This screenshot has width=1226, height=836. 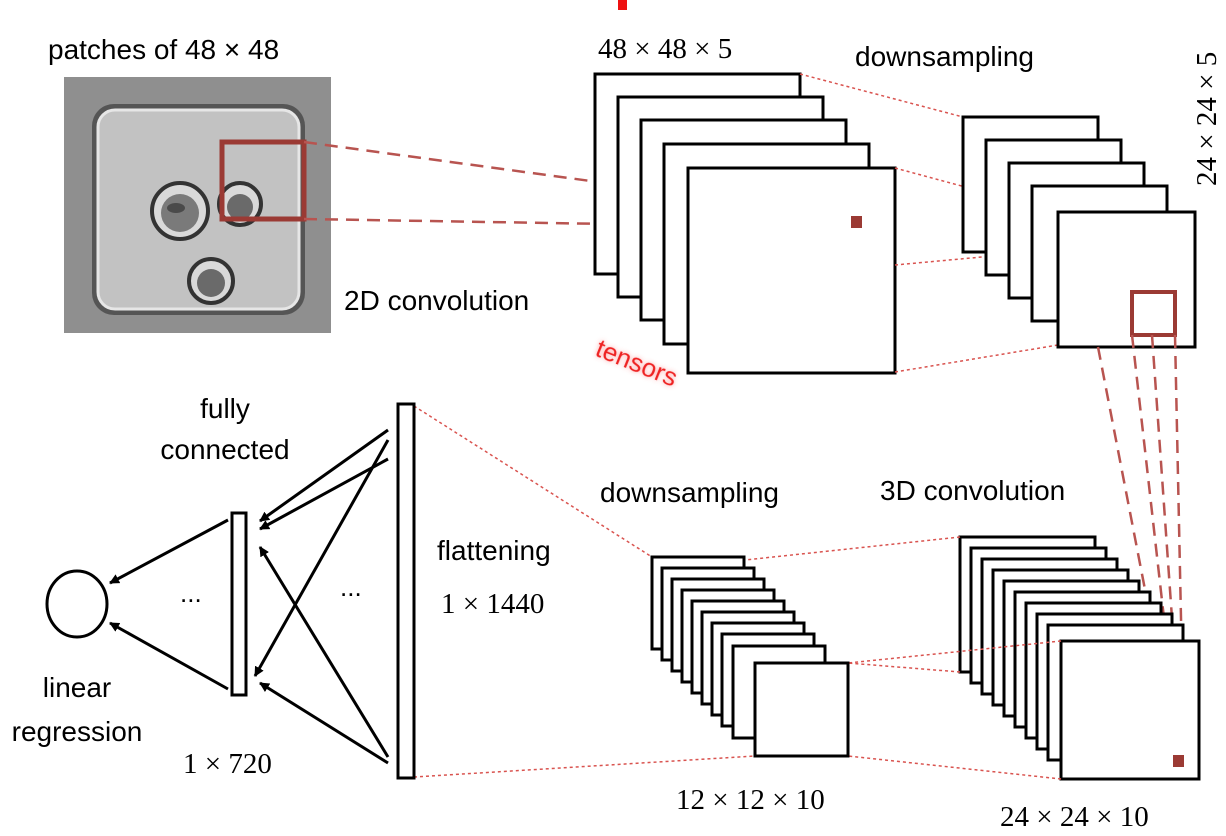 I want to click on downsampled-feature-maps, so click(x=1079, y=232).